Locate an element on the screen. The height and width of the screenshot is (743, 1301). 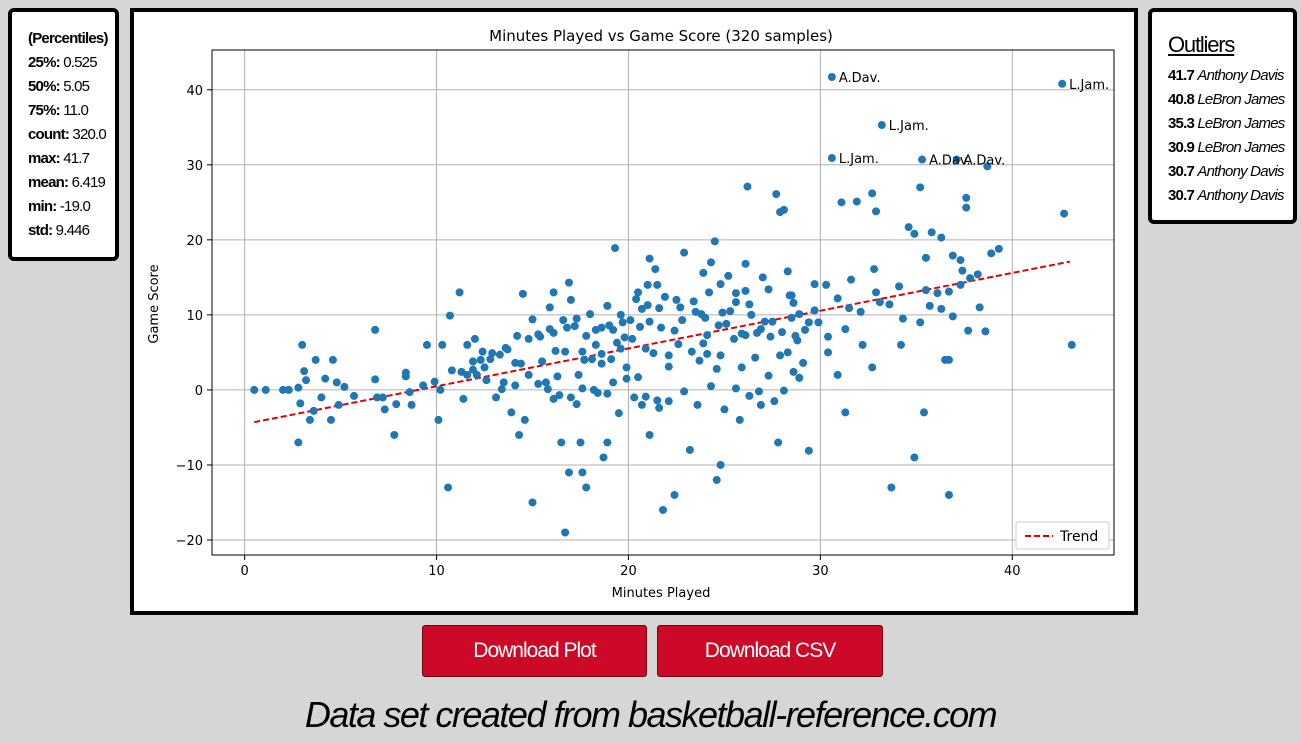
outlier-row: 41.7 Anthony Davis is located at coordinates (1230, 76).